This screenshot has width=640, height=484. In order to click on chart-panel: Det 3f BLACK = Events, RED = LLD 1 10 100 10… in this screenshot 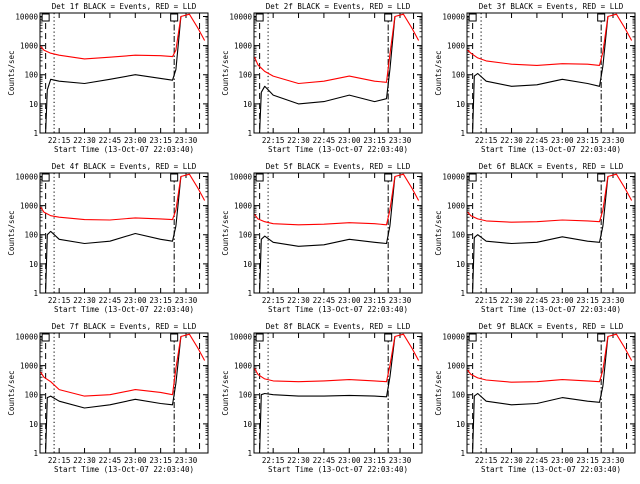, I will do `click(535, 78)`.